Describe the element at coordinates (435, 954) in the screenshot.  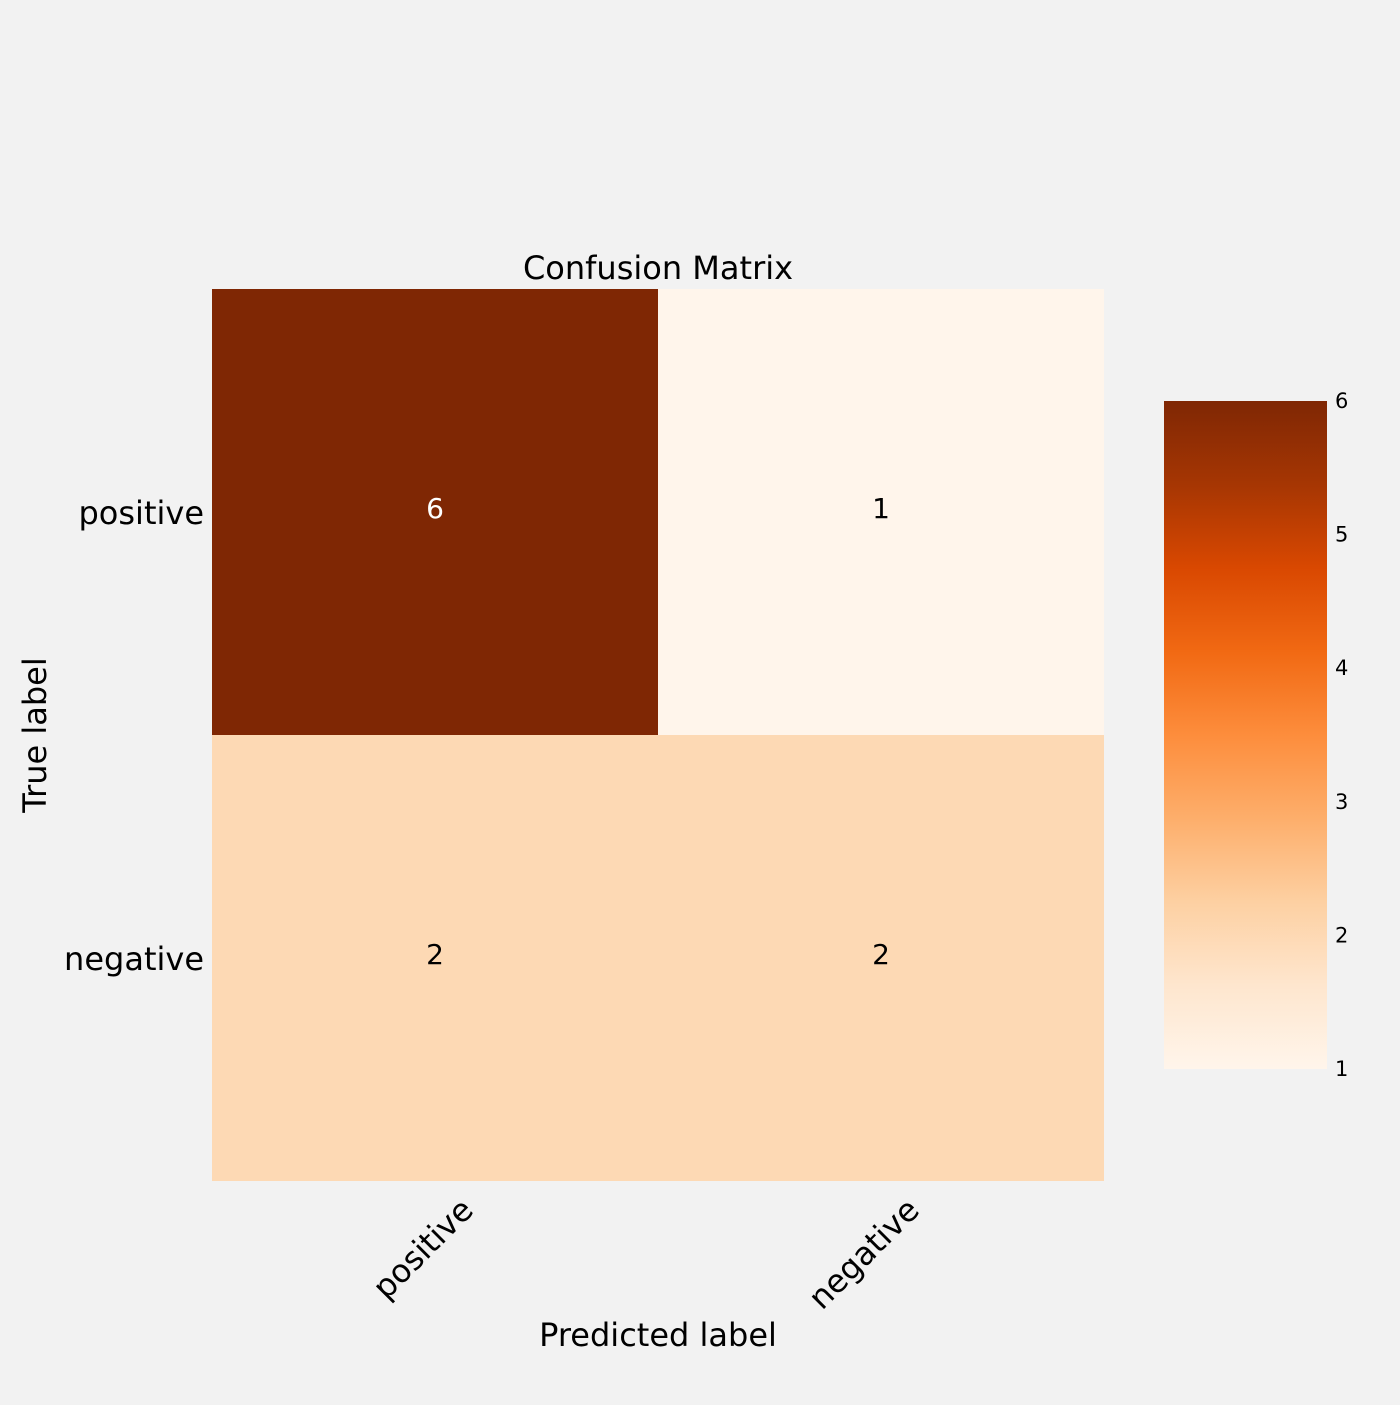
I see `cell-value-1-0: 2` at that location.